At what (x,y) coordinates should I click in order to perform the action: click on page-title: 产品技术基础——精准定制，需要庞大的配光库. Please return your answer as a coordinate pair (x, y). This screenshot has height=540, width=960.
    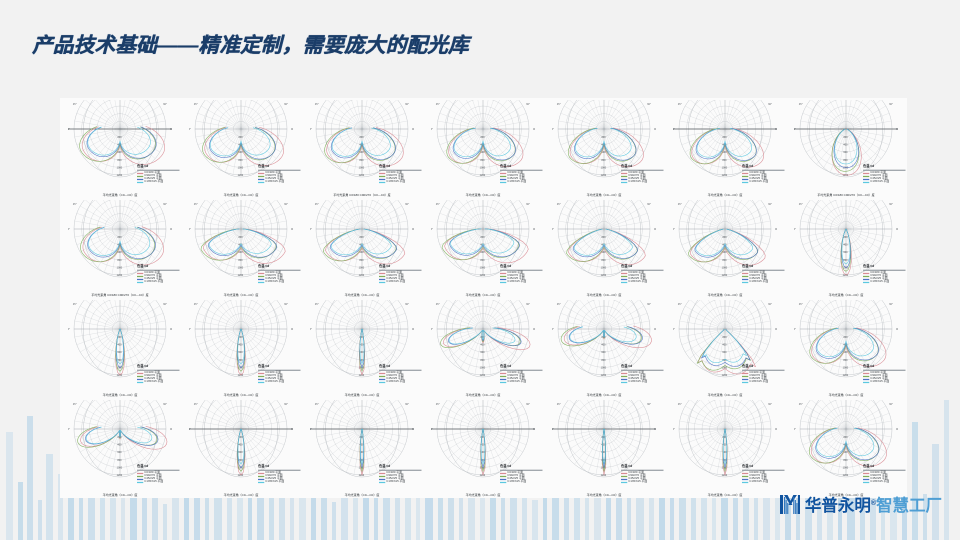
    Looking at the image, I should click on (250, 45).